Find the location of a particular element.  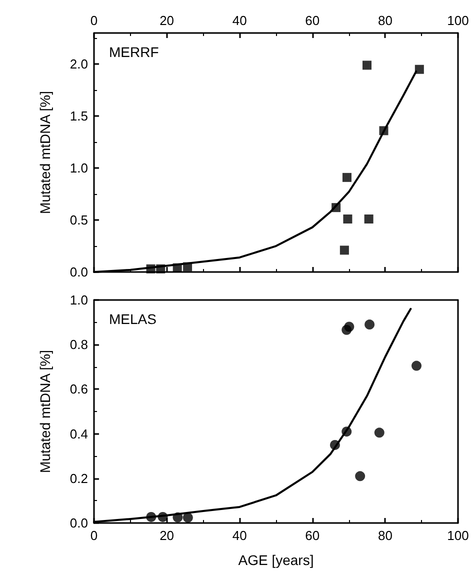

text: MERRF is located at coordinates (134, 52).